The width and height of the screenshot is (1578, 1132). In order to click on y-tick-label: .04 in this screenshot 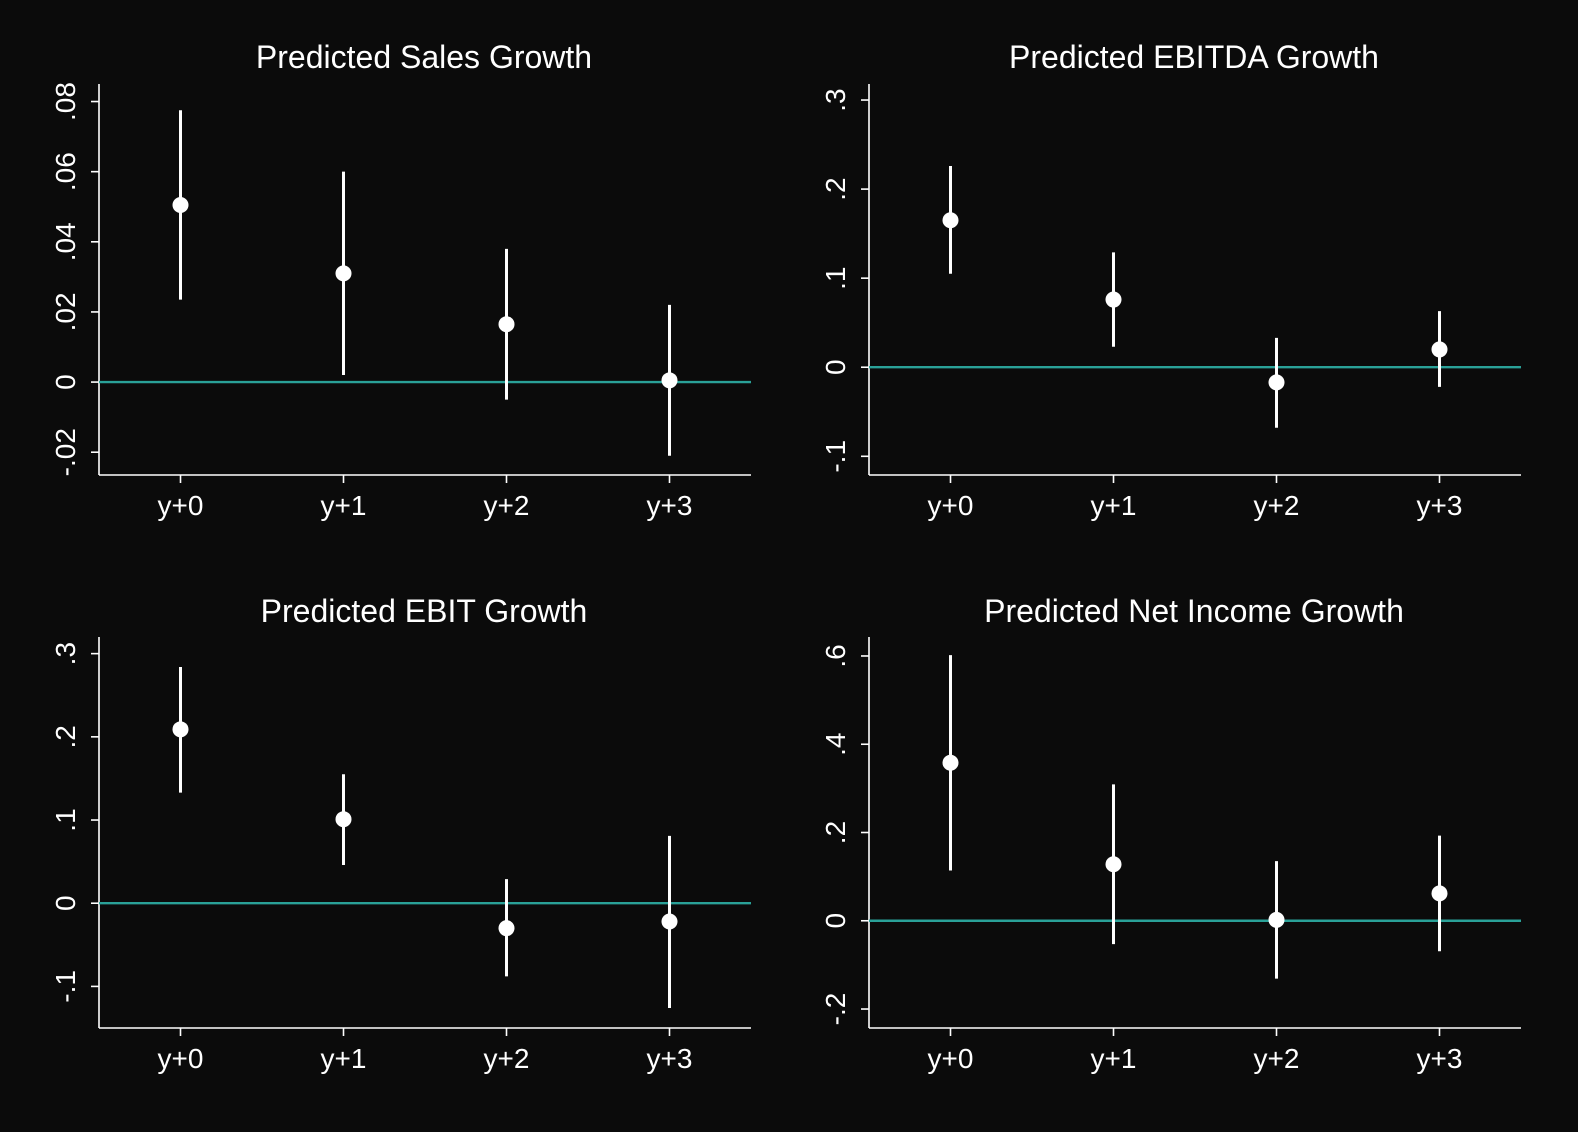, I will do `click(65, 241)`.